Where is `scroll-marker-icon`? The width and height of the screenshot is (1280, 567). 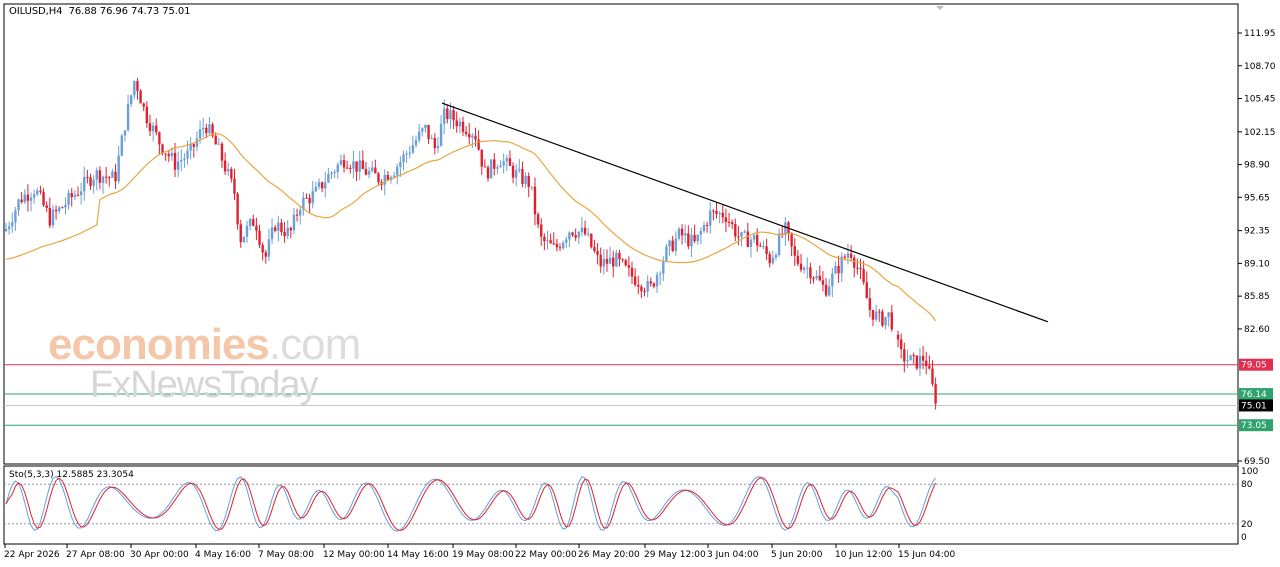 scroll-marker-icon is located at coordinates (940, 8).